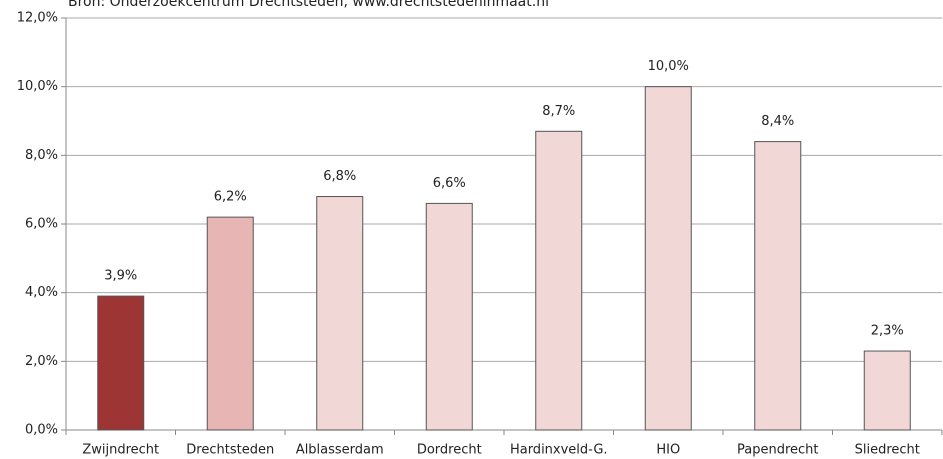 The width and height of the screenshot is (943, 459). I want to click on x-tick-label: Dordrecht, so click(449, 450).